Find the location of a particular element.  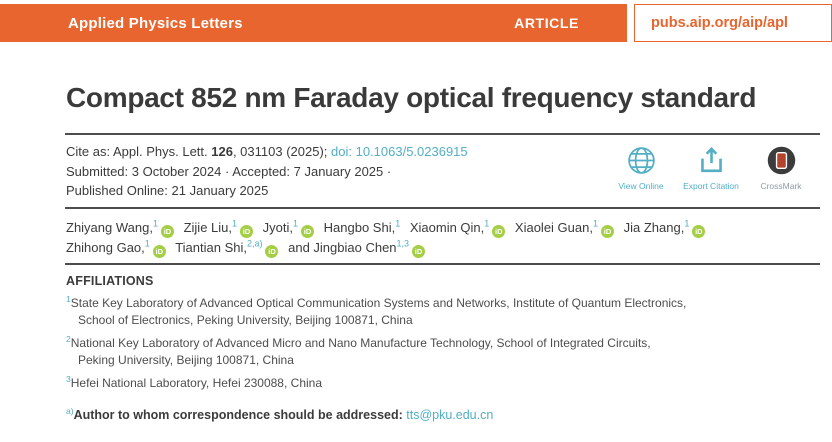

author-name: Zijie Liu, is located at coordinates (208, 227).